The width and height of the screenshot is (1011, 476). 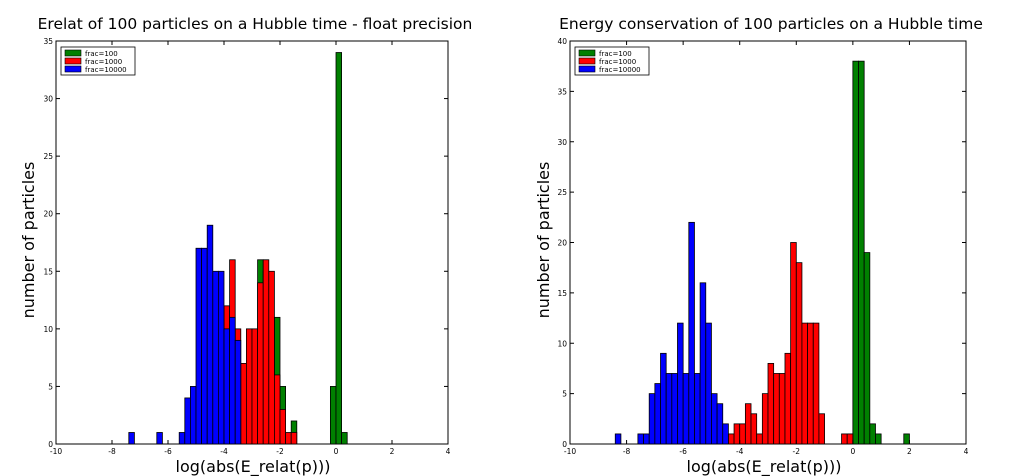 I want to click on y-tick-label: 15, so click(x=562, y=293).